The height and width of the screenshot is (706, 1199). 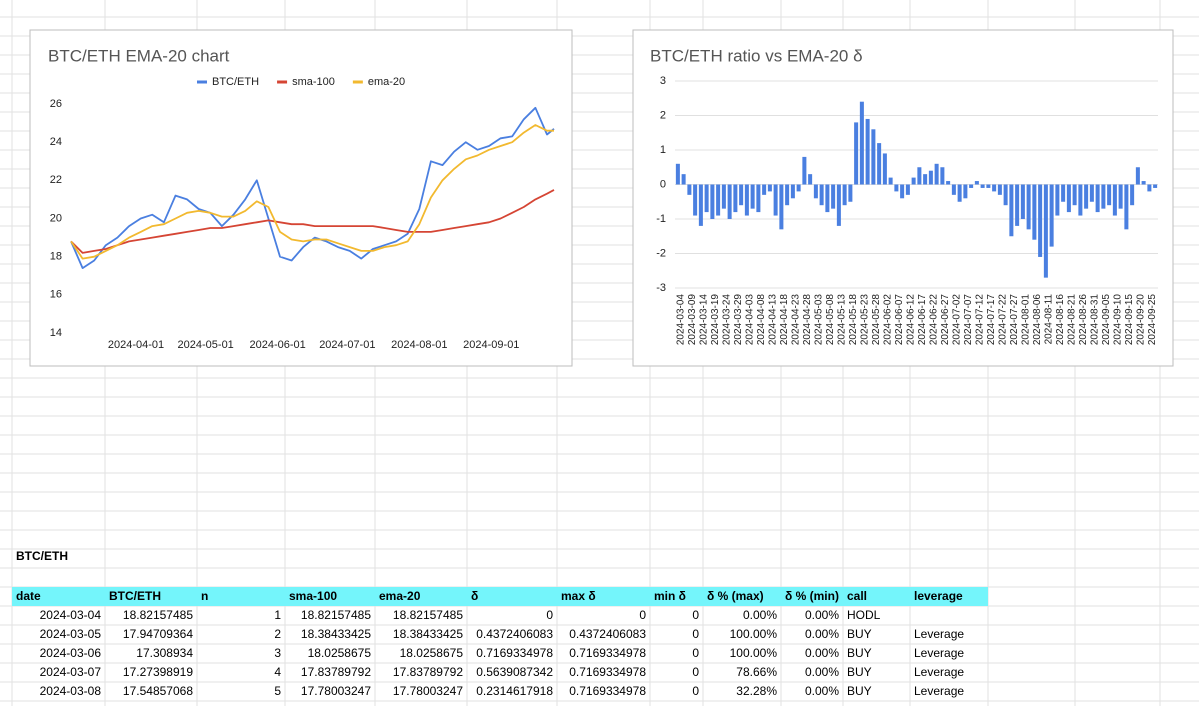 What do you see at coordinates (164, 653) in the screenshot?
I see `cell: 17.308934` at bounding box center [164, 653].